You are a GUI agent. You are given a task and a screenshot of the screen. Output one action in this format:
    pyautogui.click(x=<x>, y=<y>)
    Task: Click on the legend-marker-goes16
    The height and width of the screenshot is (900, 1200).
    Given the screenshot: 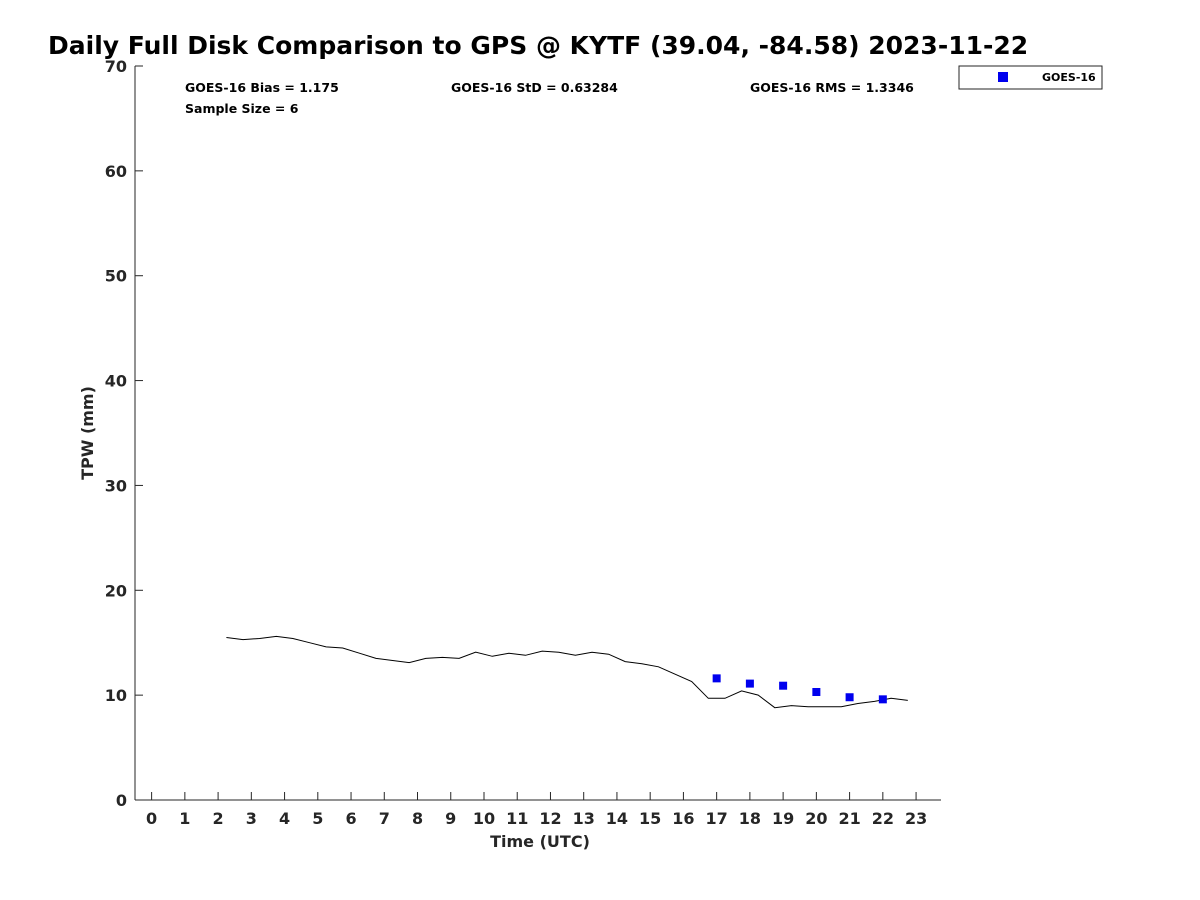 What is the action you would take?
    pyautogui.click(x=1003, y=77)
    